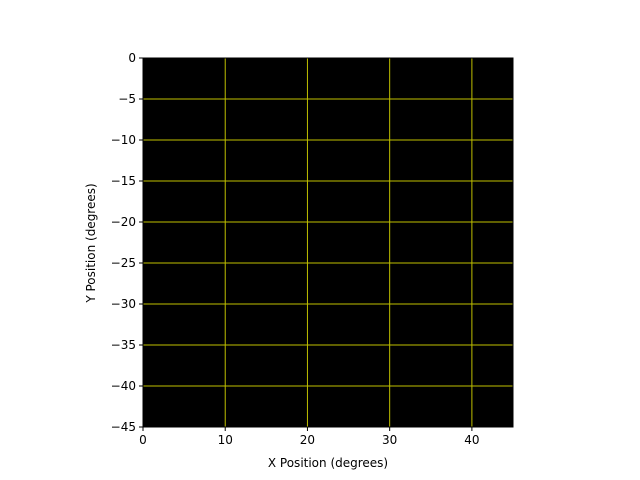  Describe the element at coordinates (123, 263) in the screenshot. I see `y-tick-label: −25` at that location.